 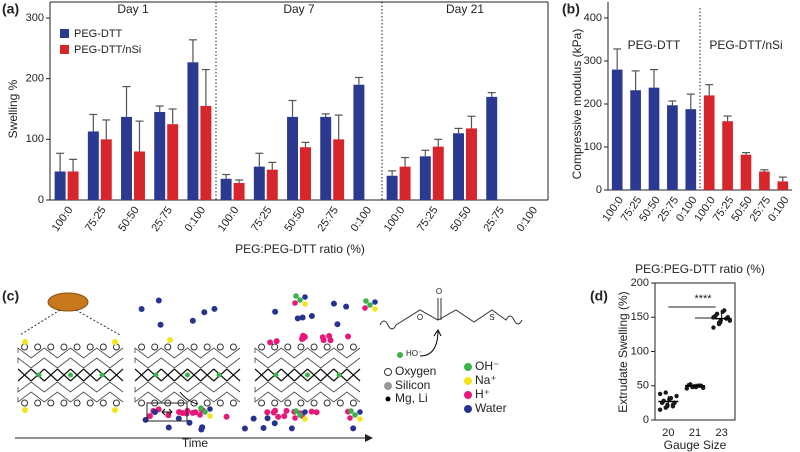 I want to click on y-tick-label: 150, so click(x=640, y=317).